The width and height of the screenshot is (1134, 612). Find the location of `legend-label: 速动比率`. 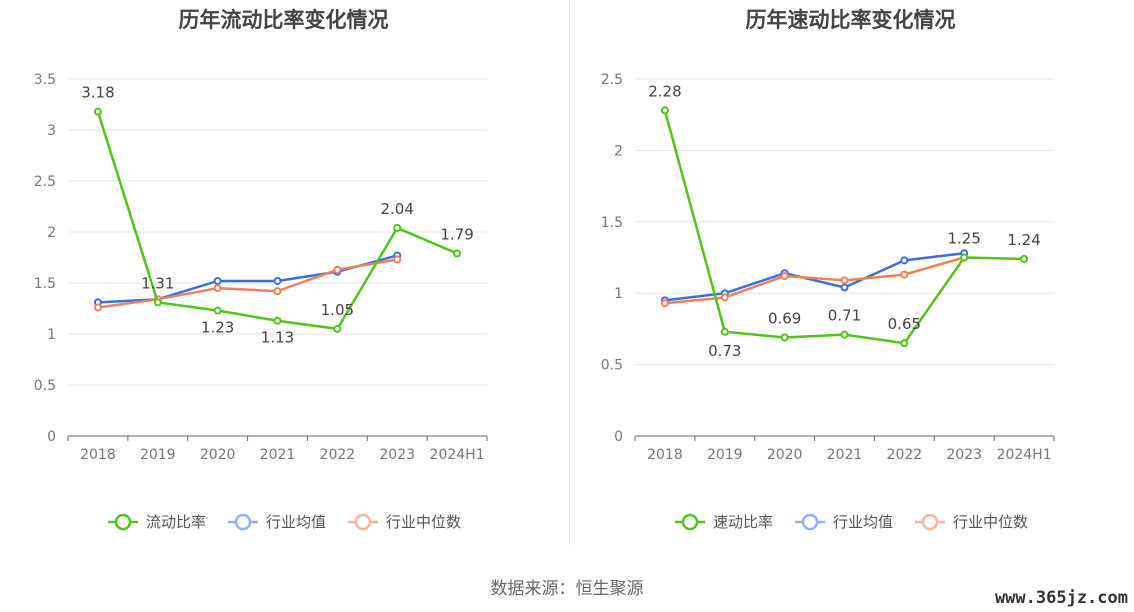

legend-label: 速动比率 is located at coordinates (742, 522).